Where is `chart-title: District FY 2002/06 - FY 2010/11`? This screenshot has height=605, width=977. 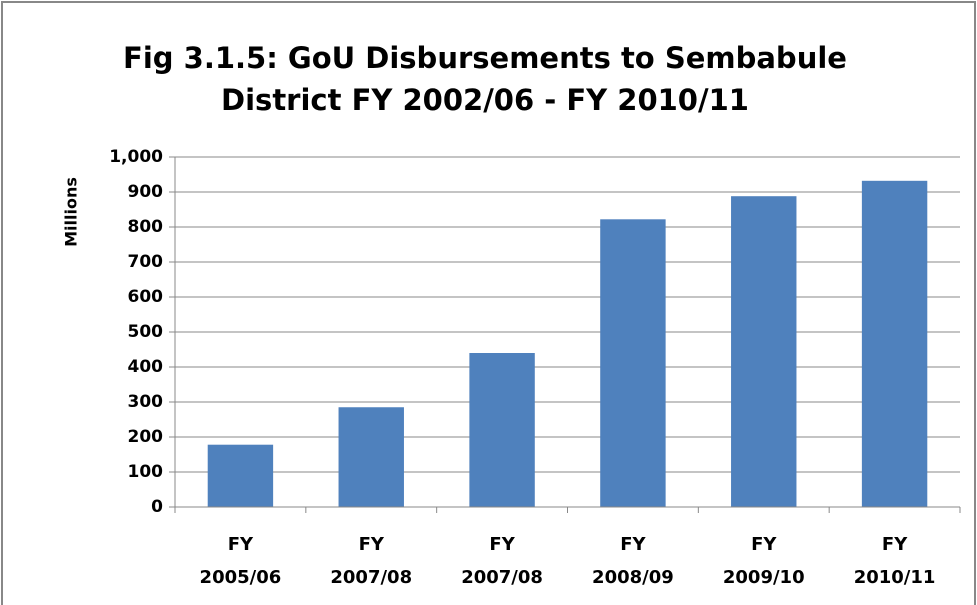
chart-title: District FY 2002/06 - FY 2010/11 is located at coordinates (485, 100).